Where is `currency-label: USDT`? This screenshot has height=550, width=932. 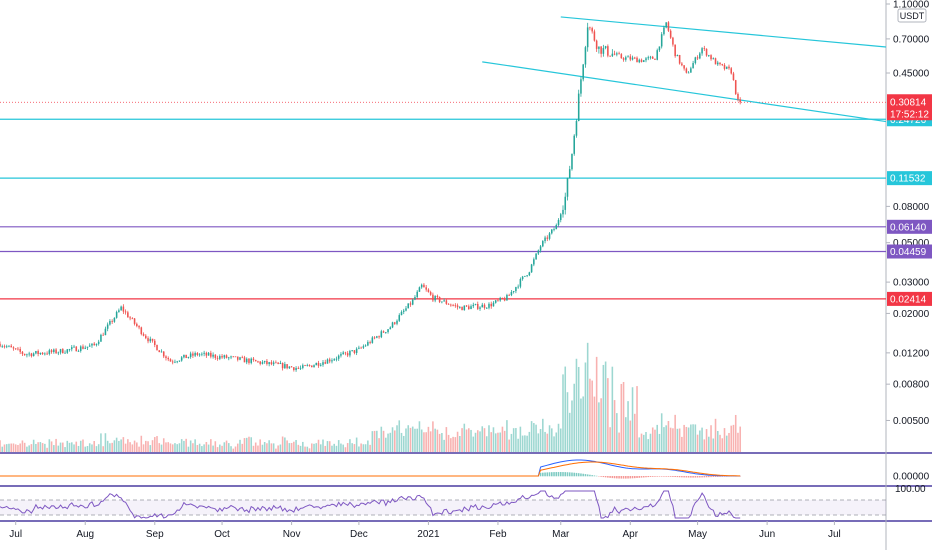 currency-label: USDT is located at coordinates (912, 16).